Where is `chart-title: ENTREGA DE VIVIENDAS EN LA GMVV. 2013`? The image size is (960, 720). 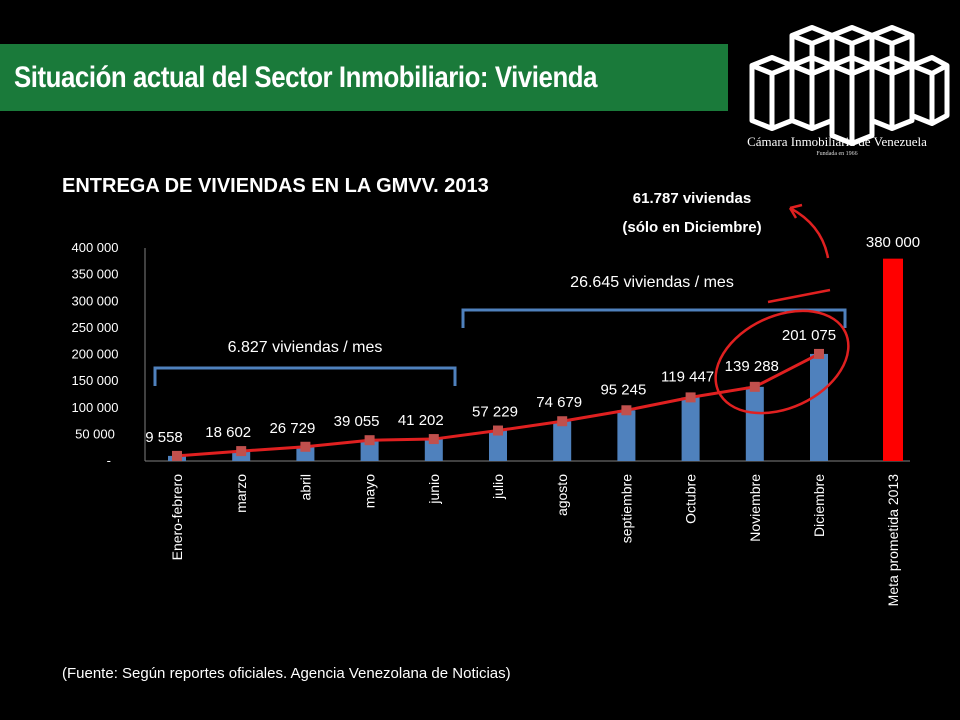 chart-title: ENTREGA DE VIVIENDAS EN LA GMVV. 2013 is located at coordinates (275, 186).